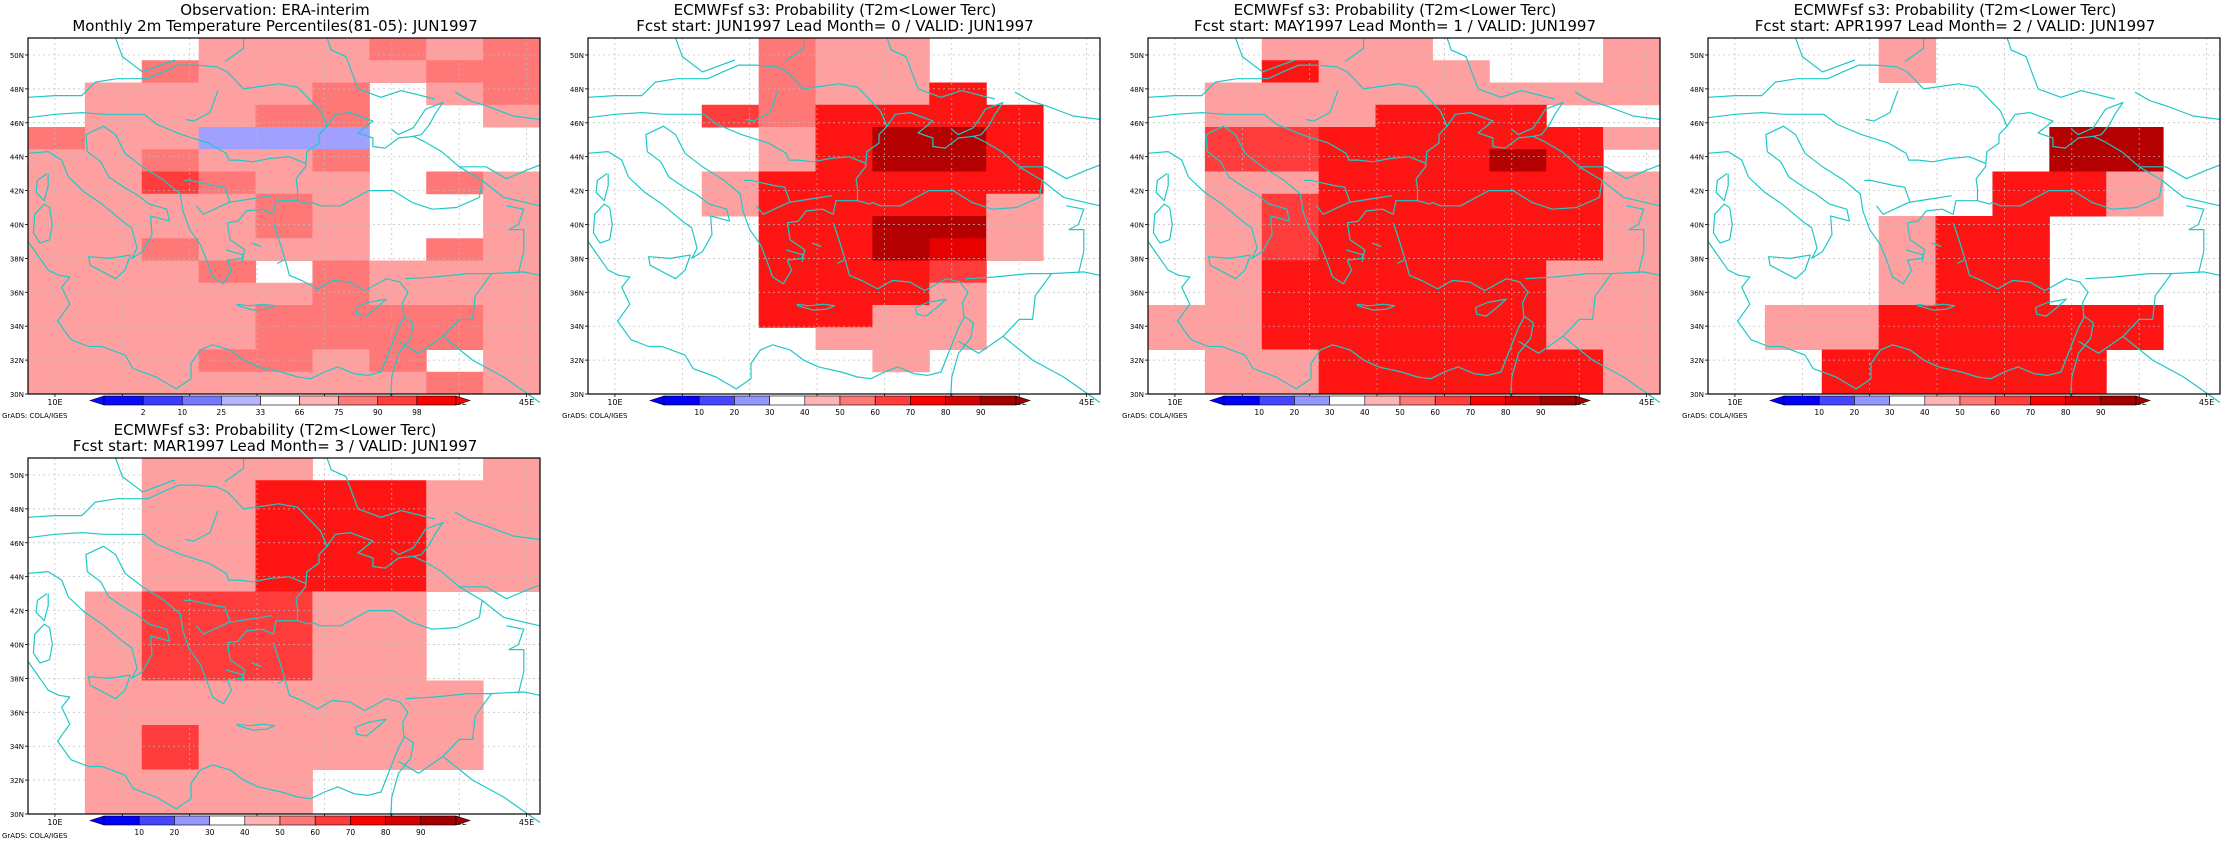 Image resolution: width=2240 pixels, height=844 pixels. Describe the element at coordinates (17, 327) in the screenshot. I see `lat-tick-label: 34N` at that location.